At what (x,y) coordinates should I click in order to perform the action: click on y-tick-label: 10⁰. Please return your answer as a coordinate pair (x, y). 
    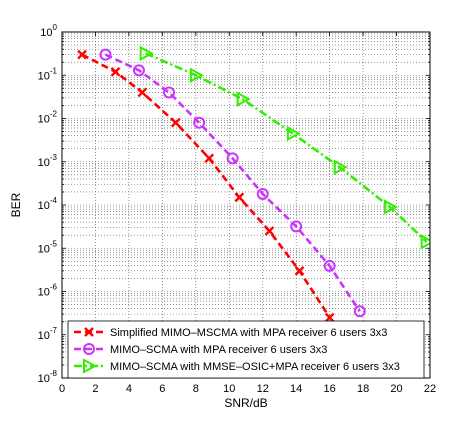
    Looking at the image, I should click on (48, 31).